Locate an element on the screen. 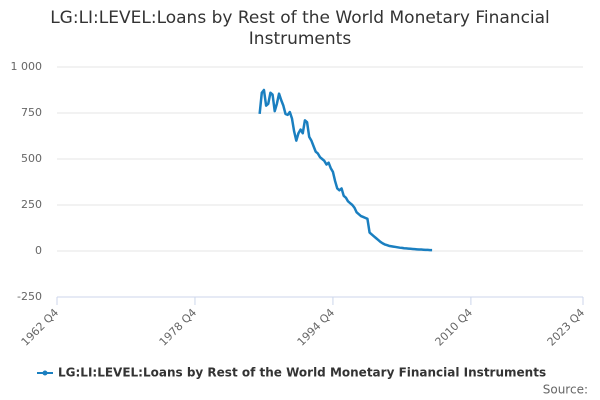 The height and width of the screenshot is (400, 600). y-tick-label: 250 is located at coordinates (31, 204).